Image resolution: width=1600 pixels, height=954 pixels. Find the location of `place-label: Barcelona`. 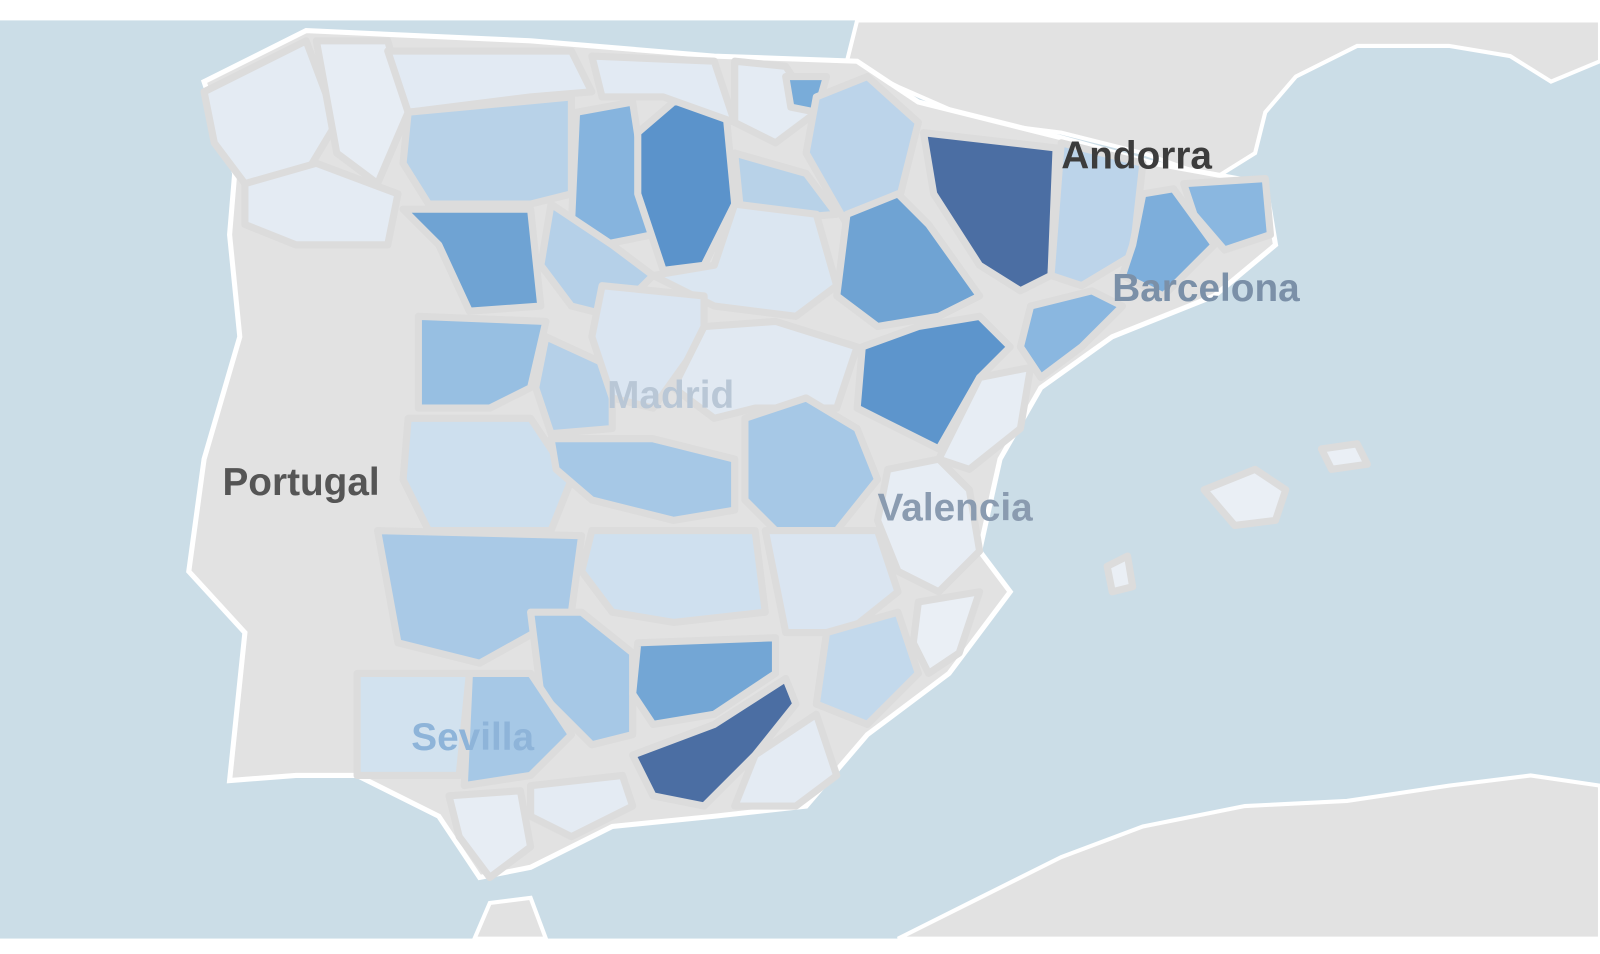

place-label: Barcelona is located at coordinates (1206, 288).